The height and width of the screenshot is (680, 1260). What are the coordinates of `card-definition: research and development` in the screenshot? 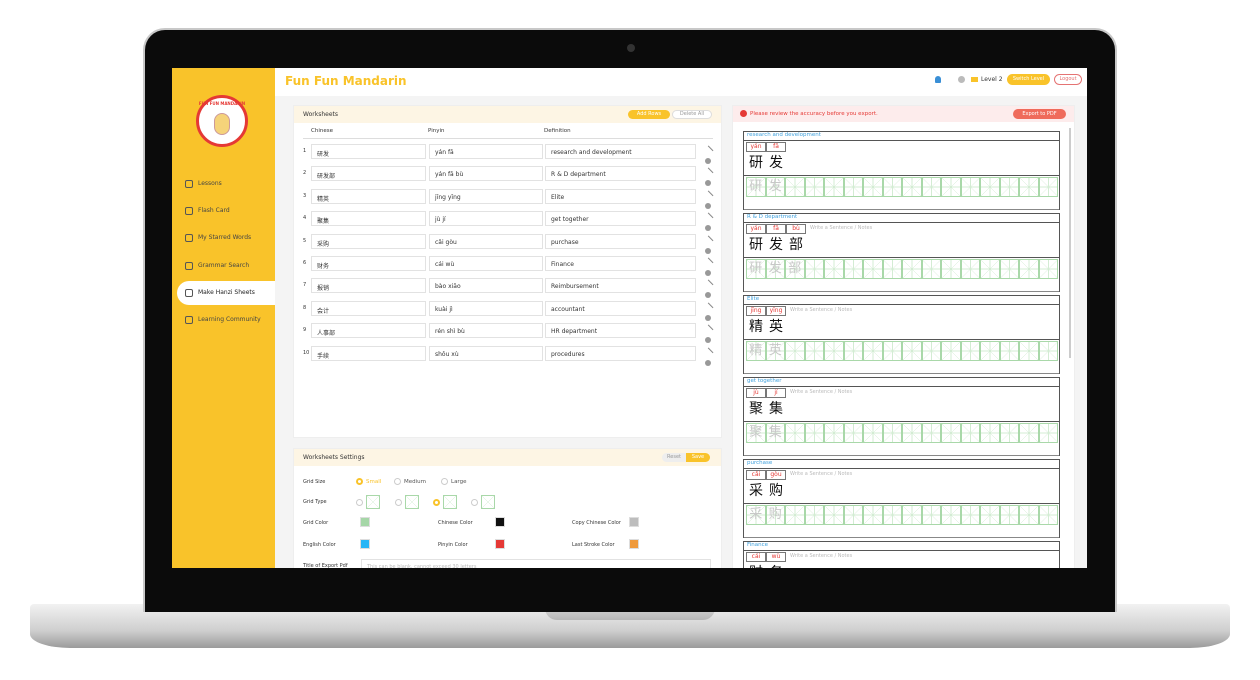 It's located at (784, 135).